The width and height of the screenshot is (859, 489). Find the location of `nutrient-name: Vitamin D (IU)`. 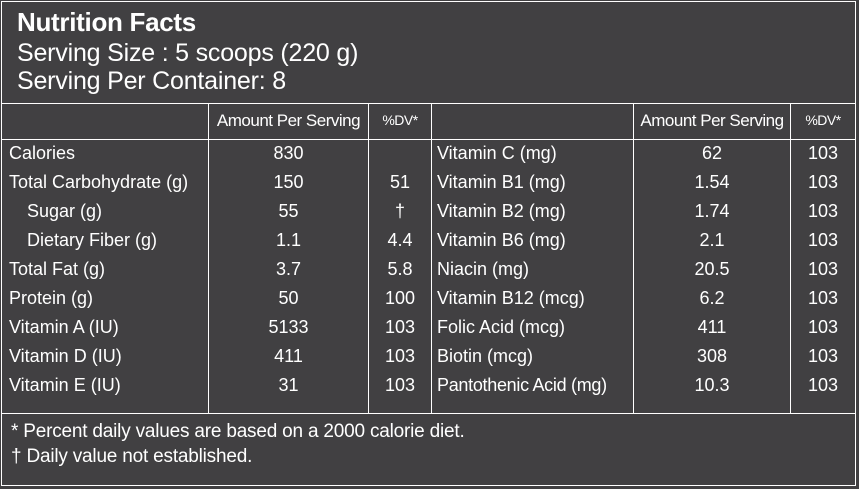

nutrient-name: Vitamin D (IU) is located at coordinates (65, 356).